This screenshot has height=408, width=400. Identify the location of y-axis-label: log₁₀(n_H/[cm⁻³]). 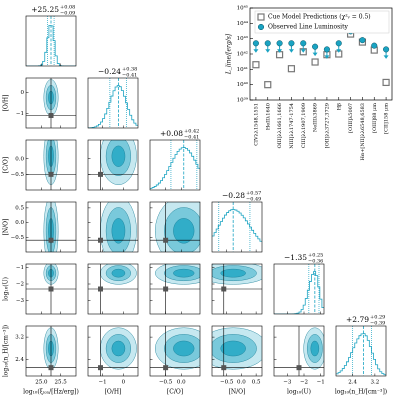
(6, 351).